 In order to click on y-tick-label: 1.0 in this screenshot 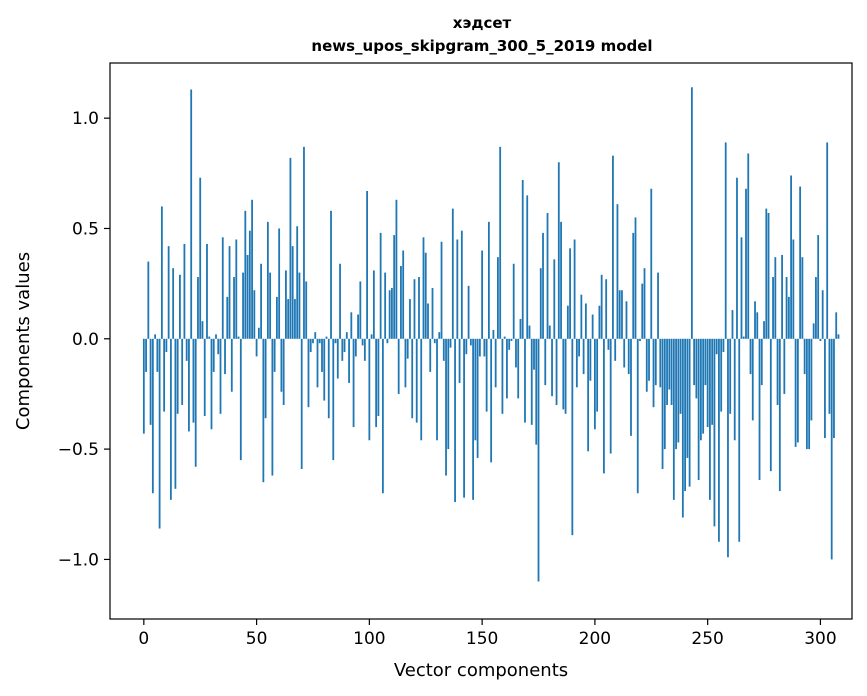, I will do `click(85, 119)`.